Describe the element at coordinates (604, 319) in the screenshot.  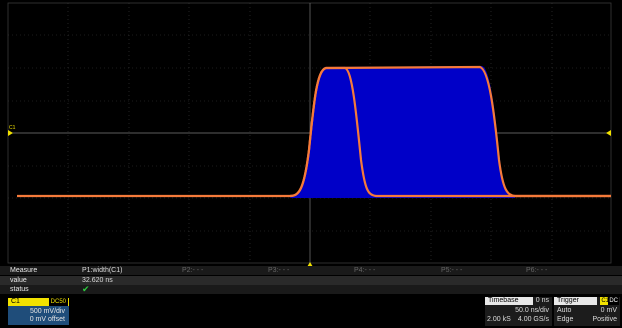
I see `trigger-slope: Positive` at that location.